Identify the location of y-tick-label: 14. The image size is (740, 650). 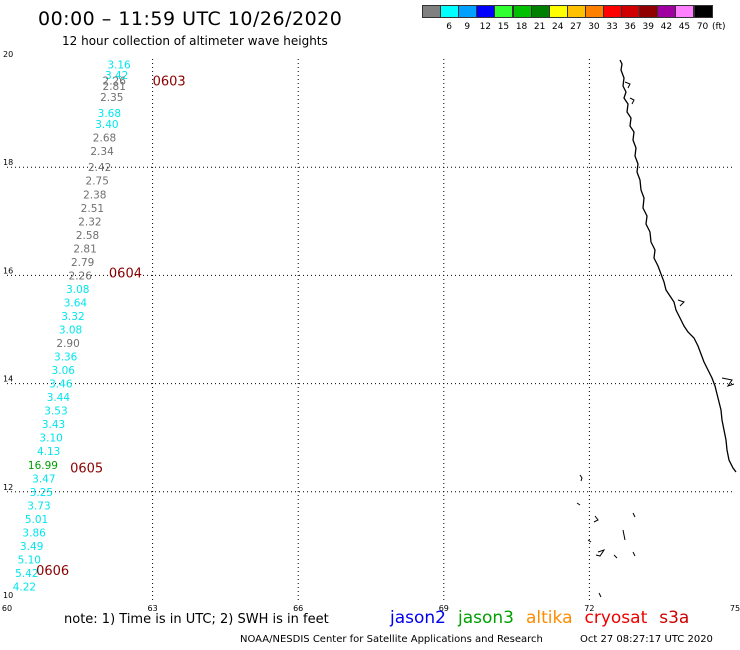
(8, 379).